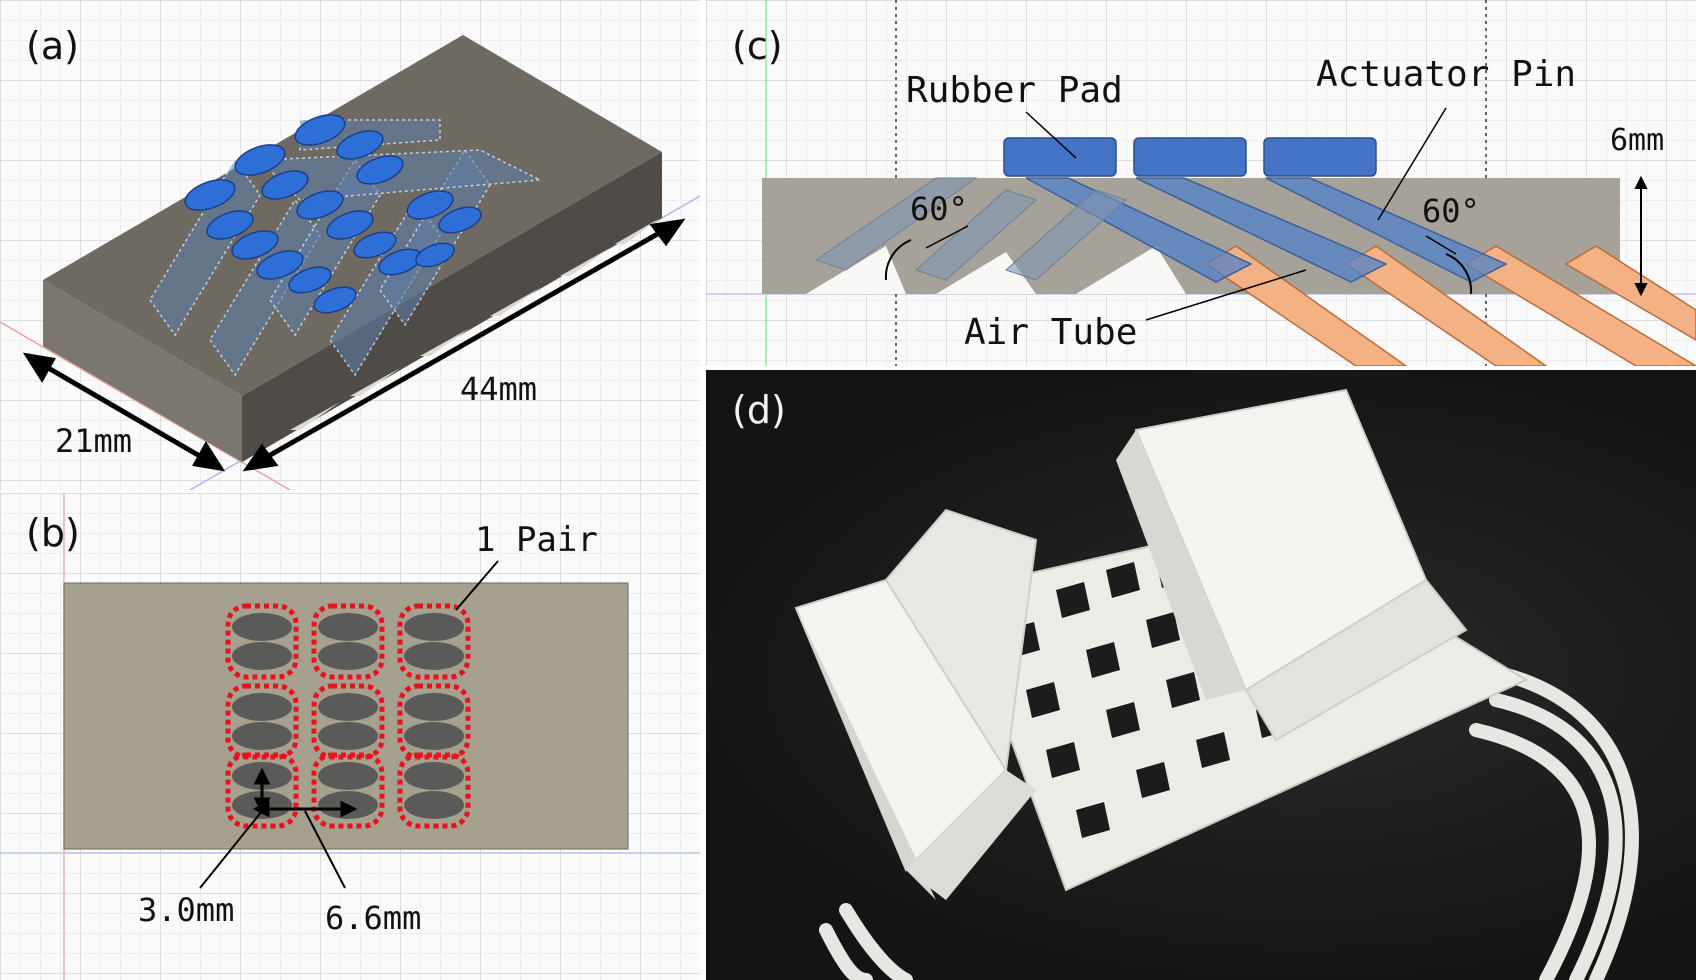 This screenshot has width=1696, height=980. What do you see at coordinates (373, 918) in the screenshot?
I see `pitch-large-label: 6.6mm` at bounding box center [373, 918].